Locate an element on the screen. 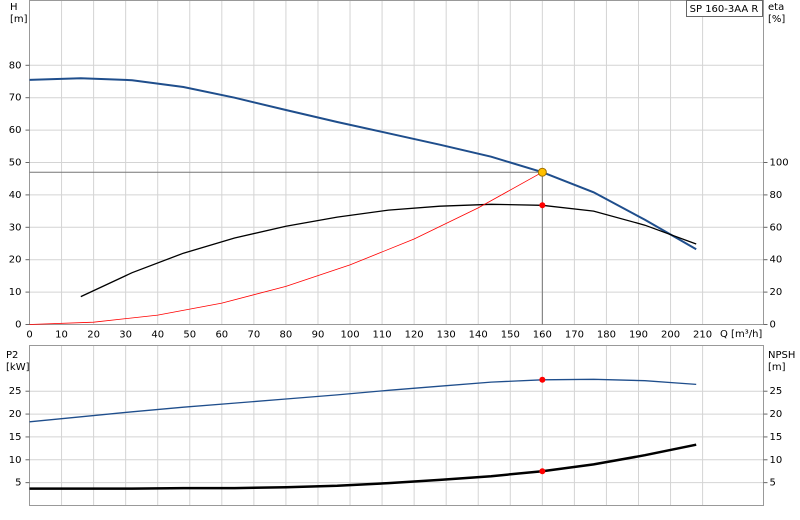  pump-label: SP 160-3AA R is located at coordinates (724, 9).